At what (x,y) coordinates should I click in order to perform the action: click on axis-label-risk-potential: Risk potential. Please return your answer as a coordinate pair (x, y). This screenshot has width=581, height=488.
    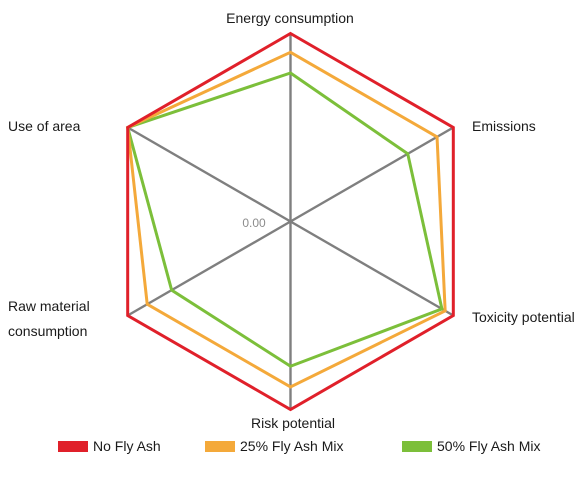
    Looking at the image, I should click on (293, 423).